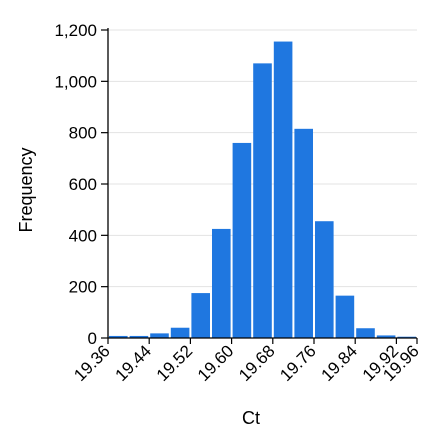 This screenshot has height=430, width=423. I want to click on y-axis-title: Frequency, so click(26, 189).